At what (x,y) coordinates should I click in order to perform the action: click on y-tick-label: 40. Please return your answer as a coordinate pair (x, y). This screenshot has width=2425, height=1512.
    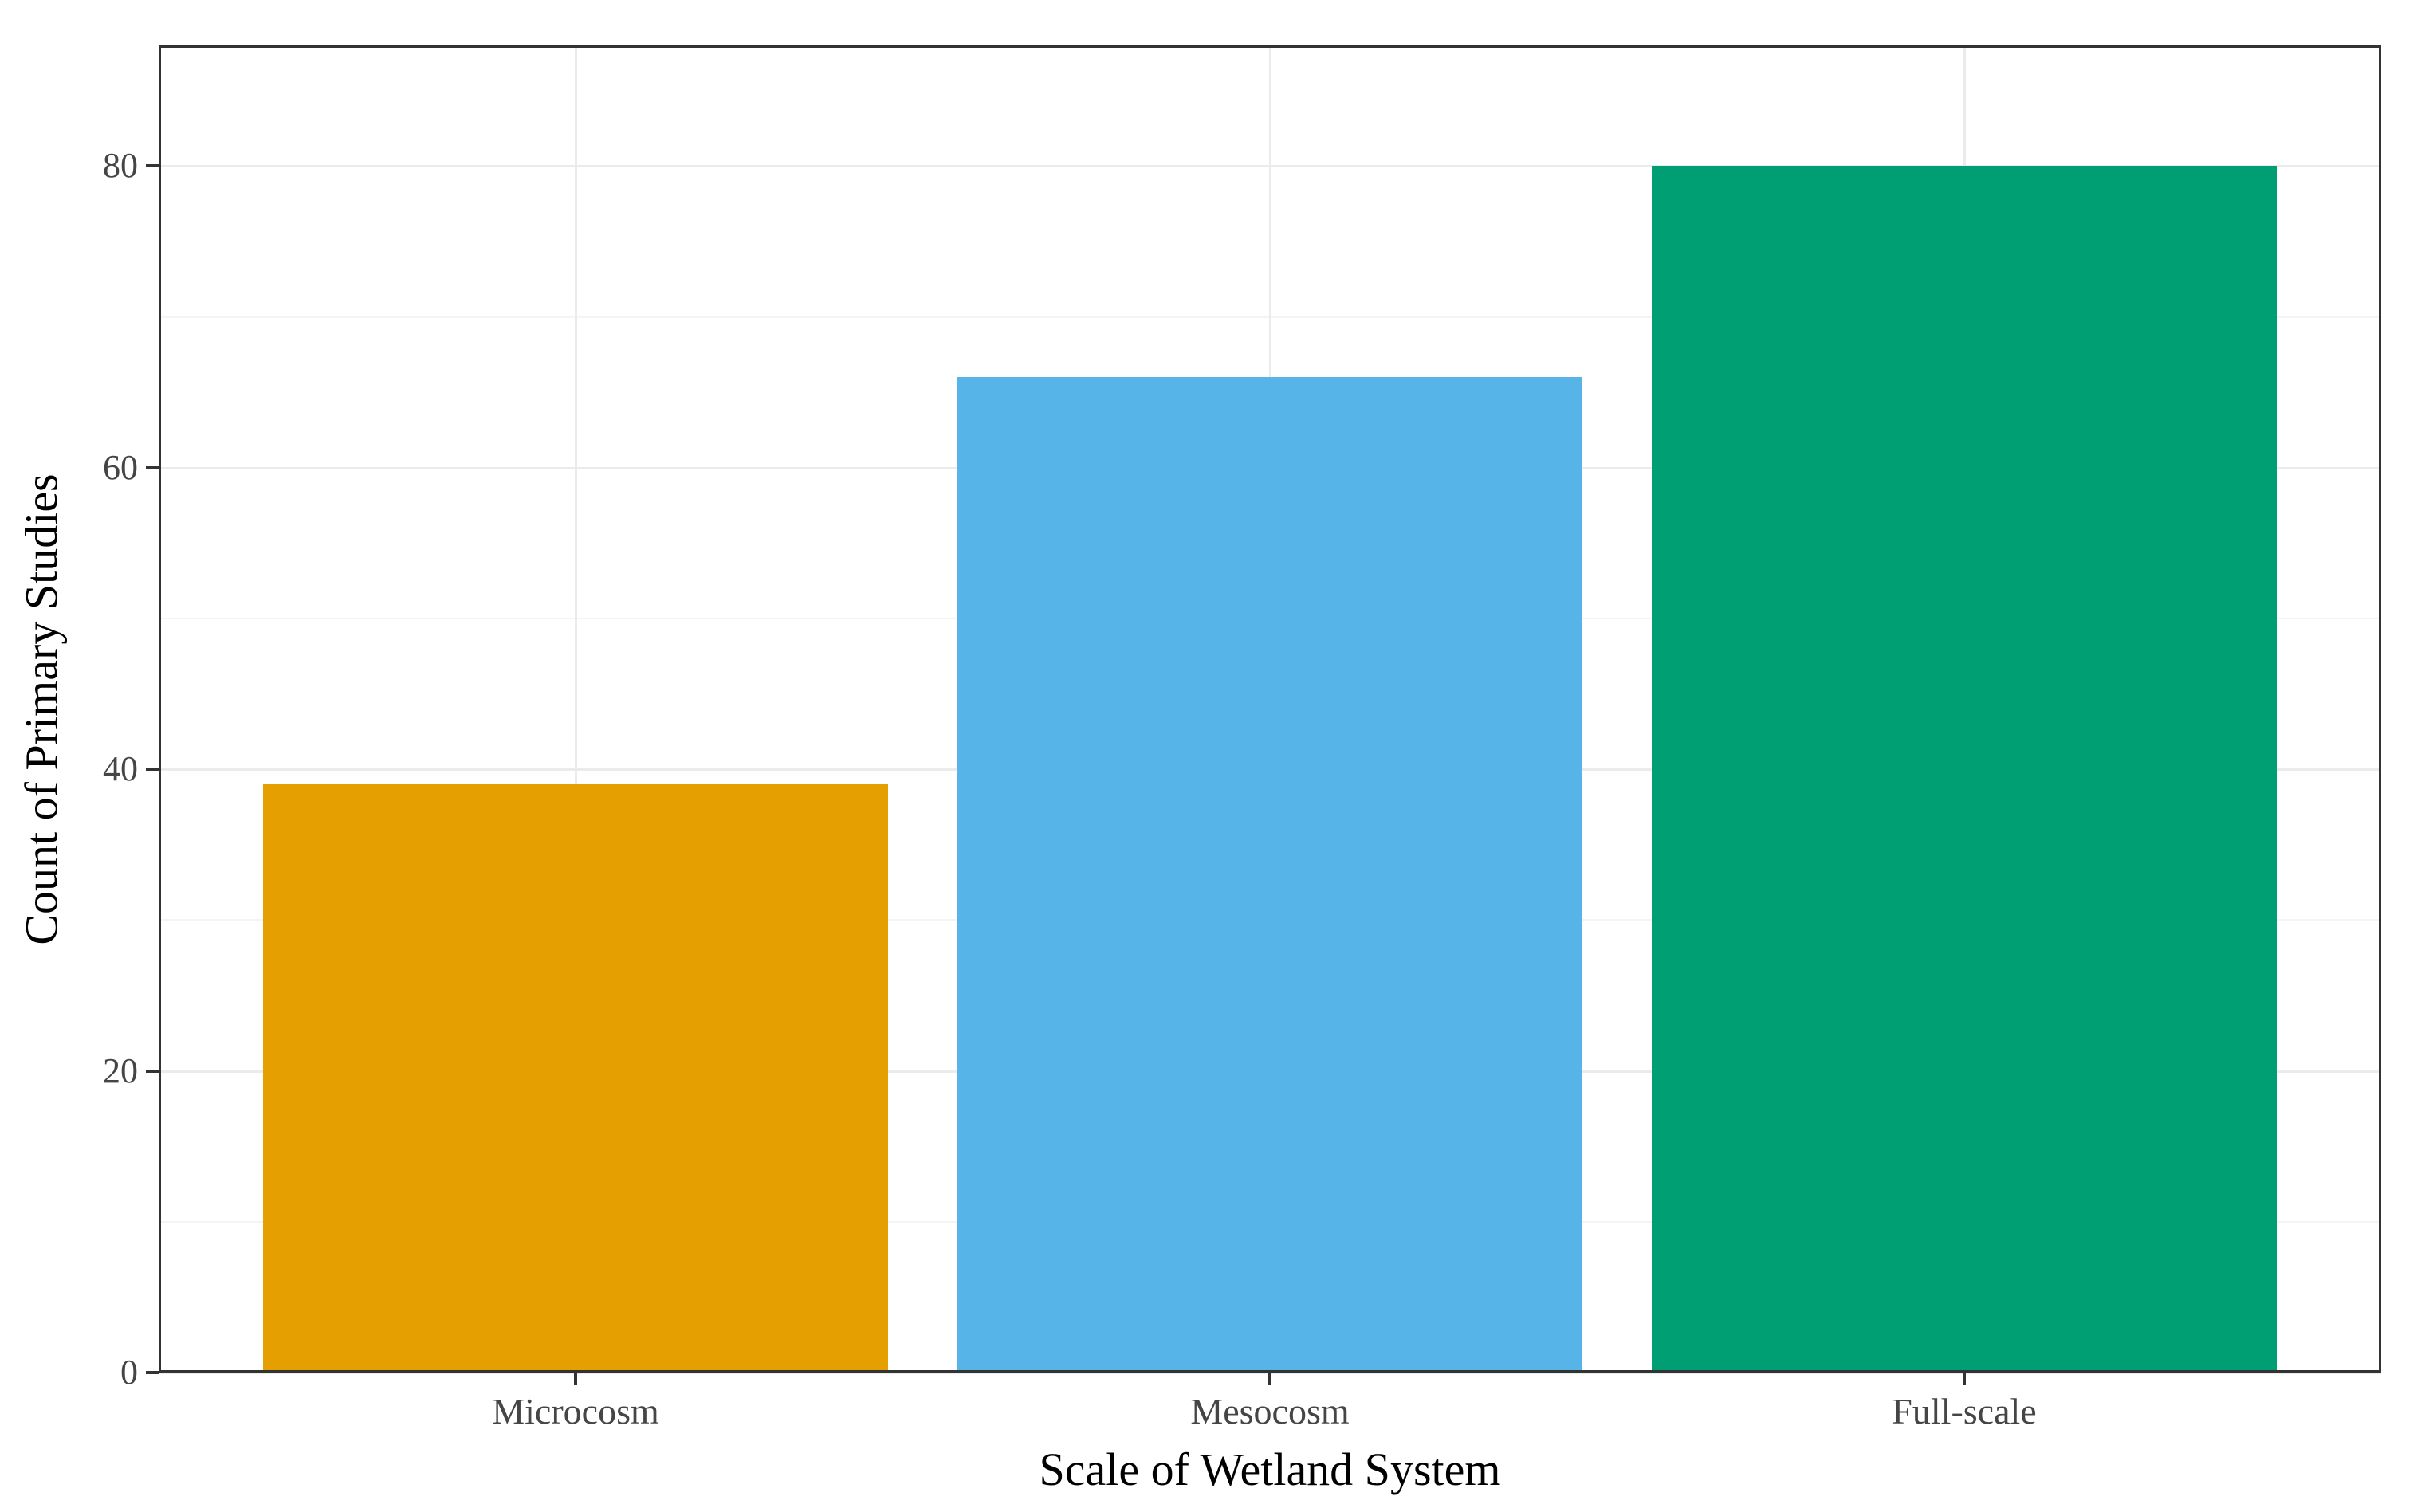
    Looking at the image, I should click on (120, 768).